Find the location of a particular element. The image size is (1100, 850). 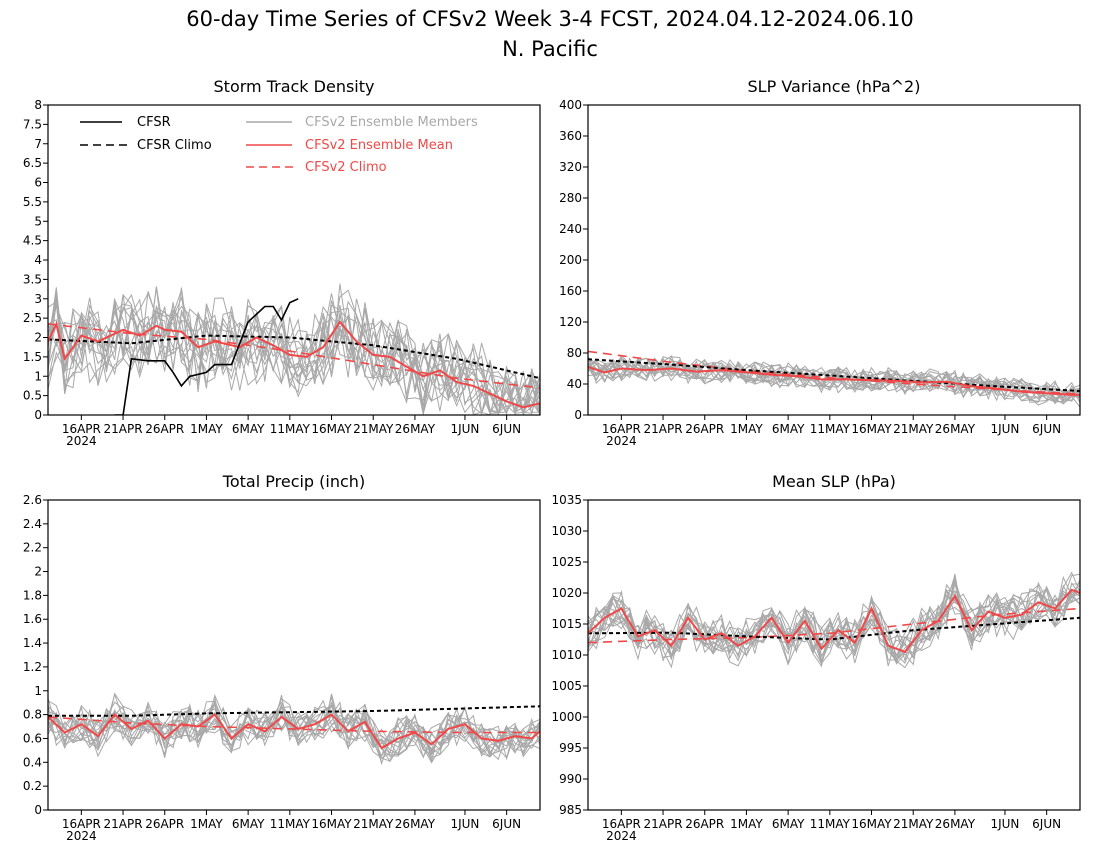

x-tick-label-slp-variance: 11MAY is located at coordinates (830, 429).